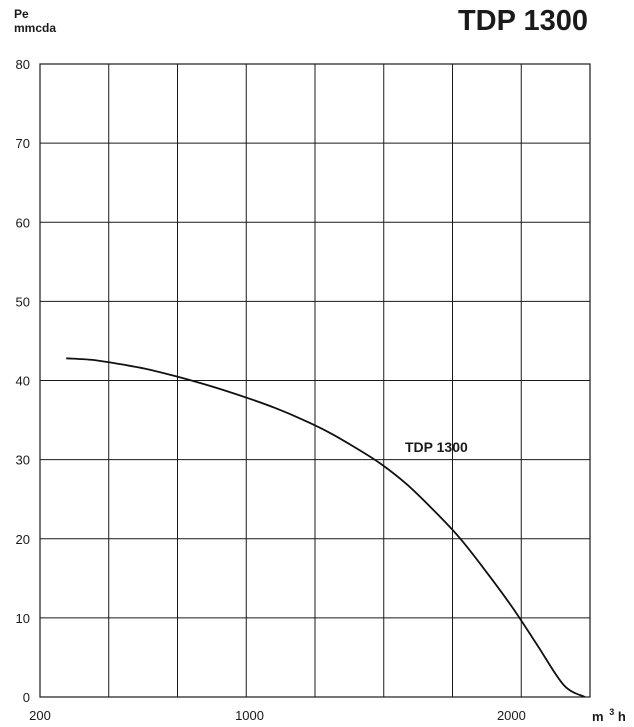 The height and width of the screenshot is (727, 634). Describe the element at coordinates (23, 222) in the screenshot. I see `y-tick-label: 60` at that location.